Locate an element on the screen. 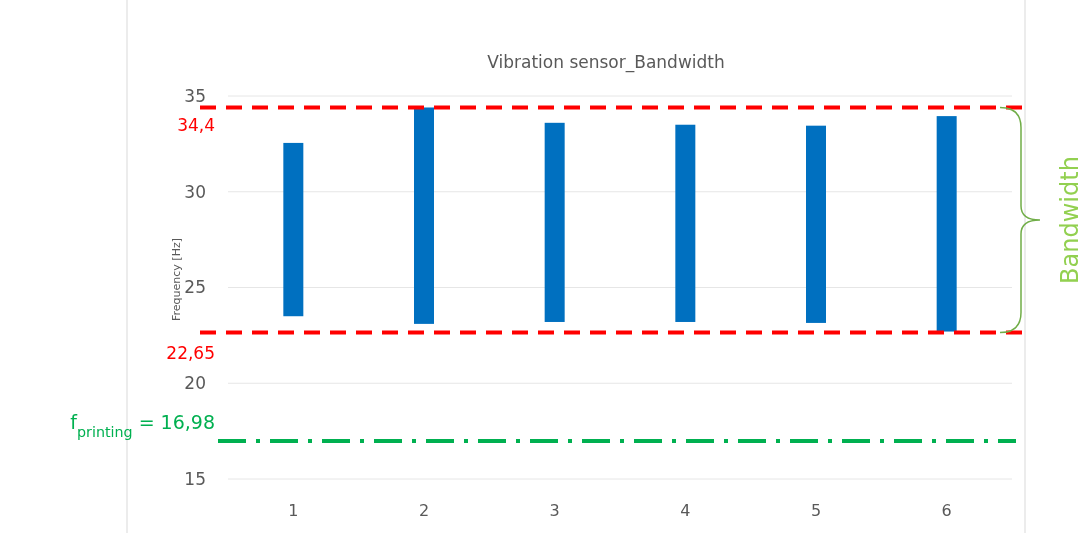 The width and height of the screenshot is (1086, 533). y-tick-label: 30 is located at coordinates (195, 191).